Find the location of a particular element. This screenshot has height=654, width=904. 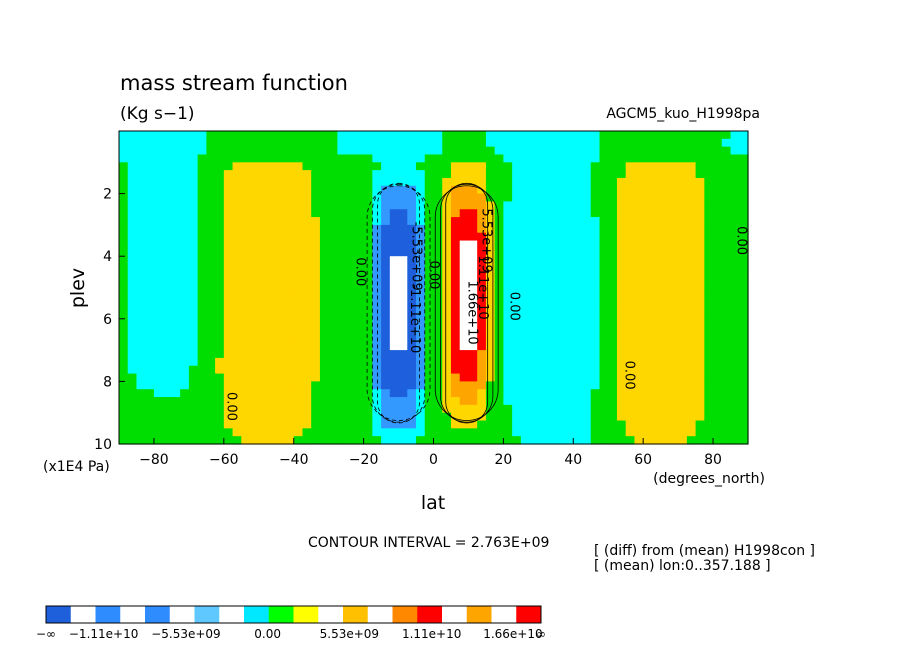

colorbar-cell is located at coordinates (430, 614).